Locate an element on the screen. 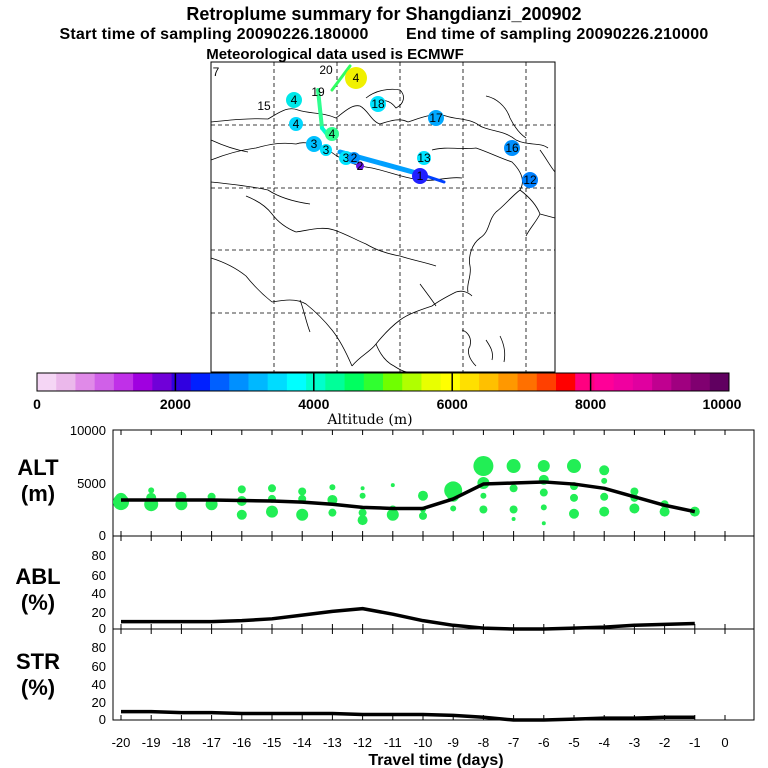  series-line-abl is located at coordinates (408, 618).